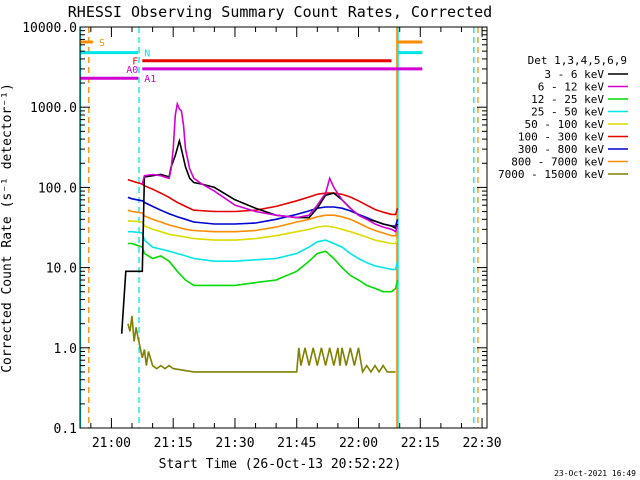 Image resolution: width=640 pixels, height=480 pixels. What do you see at coordinates (420, 443) in the screenshot?
I see `x-tick-label: 22:15` at bounding box center [420, 443].